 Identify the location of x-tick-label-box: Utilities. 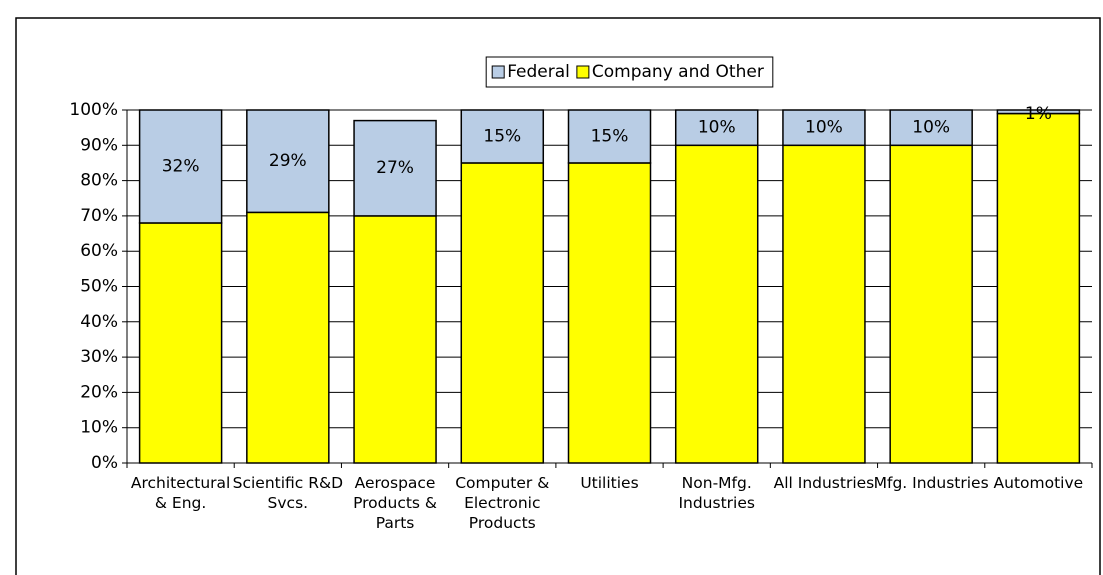
(609, 483).